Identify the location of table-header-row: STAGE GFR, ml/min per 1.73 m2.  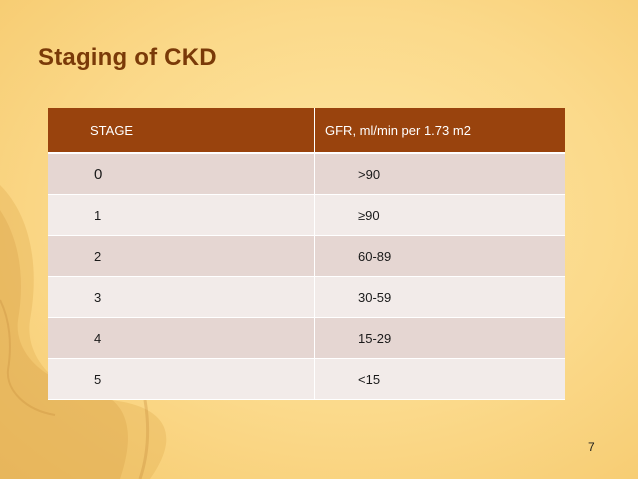
(306, 131).